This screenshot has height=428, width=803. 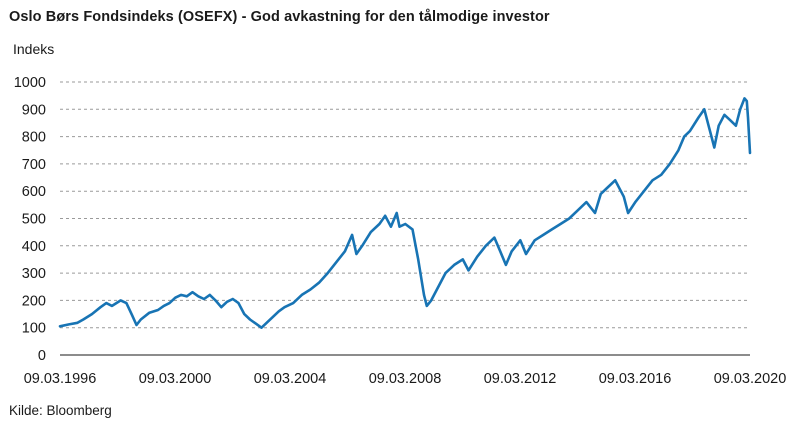 What do you see at coordinates (34, 274) in the screenshot?
I see `y-tick-label-300: 300` at bounding box center [34, 274].